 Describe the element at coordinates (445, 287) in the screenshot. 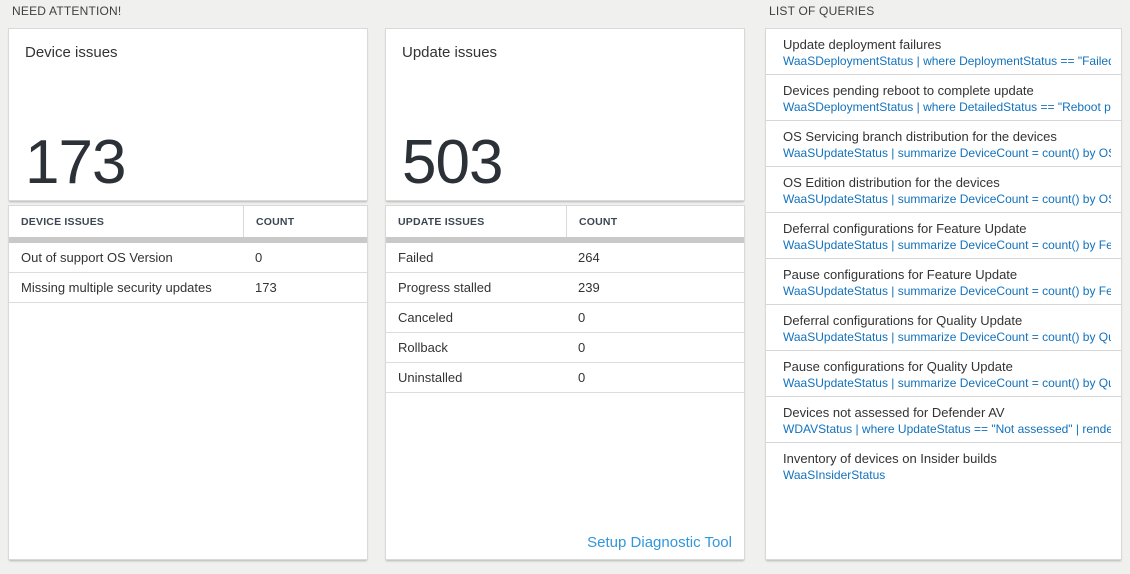

I see `issue-label: Progress stalled` at that location.